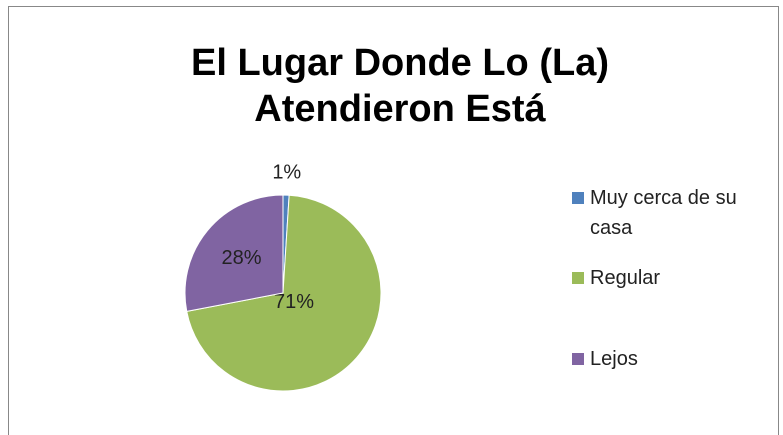 The width and height of the screenshot is (783, 435). What do you see at coordinates (676, 359) in the screenshot?
I see `legend-item: Lejos` at bounding box center [676, 359].